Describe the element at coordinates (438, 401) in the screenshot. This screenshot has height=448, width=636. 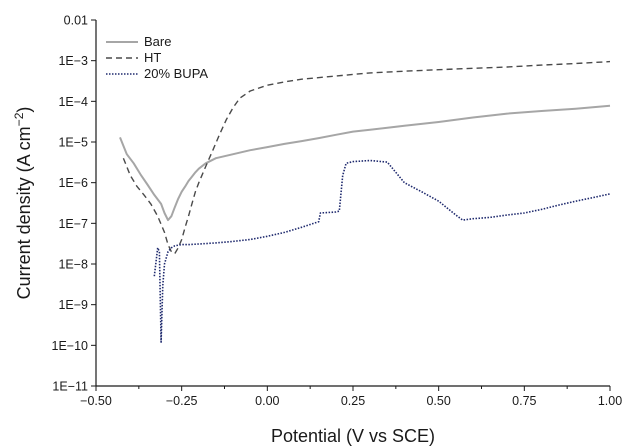
I see `x-tick-label: 0.50` at that location.